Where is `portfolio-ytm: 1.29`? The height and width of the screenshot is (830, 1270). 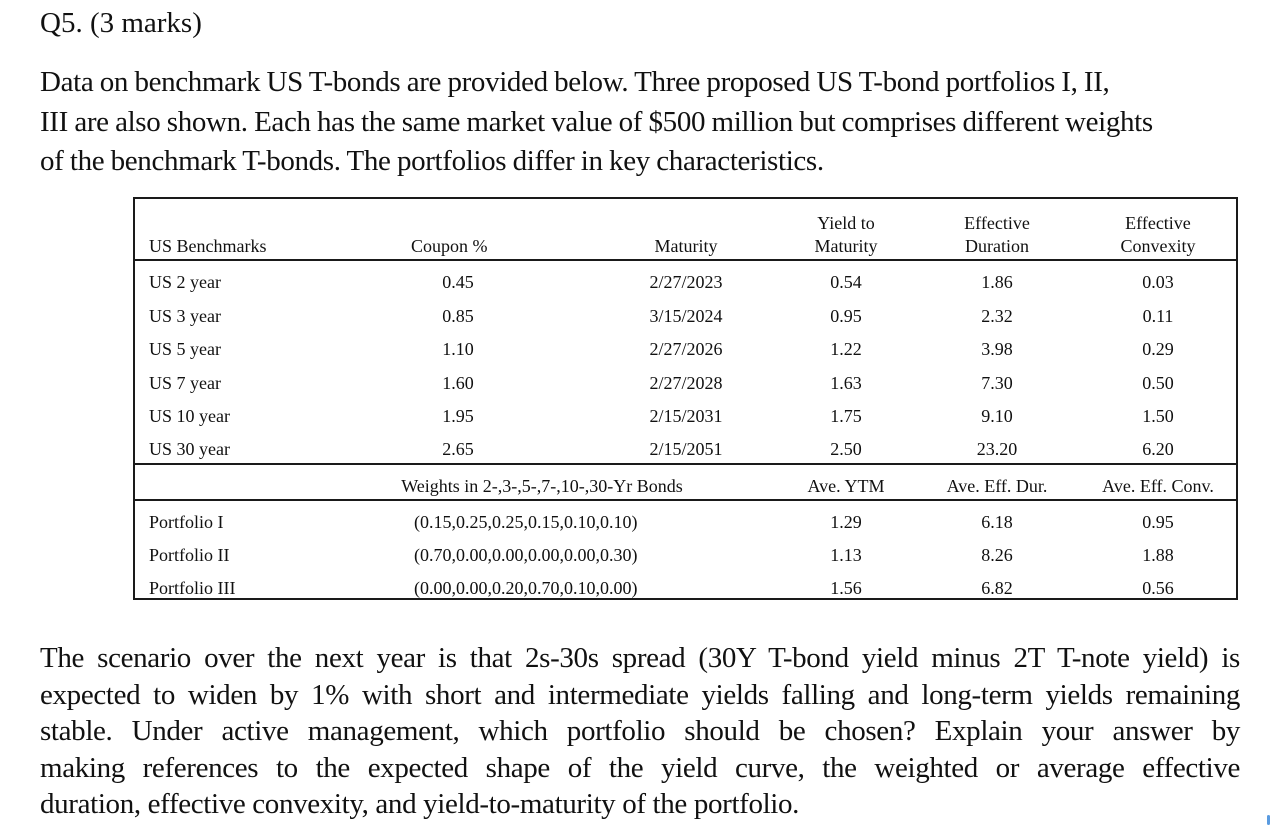
portfolio-ytm: 1.29 is located at coordinates (846, 522).